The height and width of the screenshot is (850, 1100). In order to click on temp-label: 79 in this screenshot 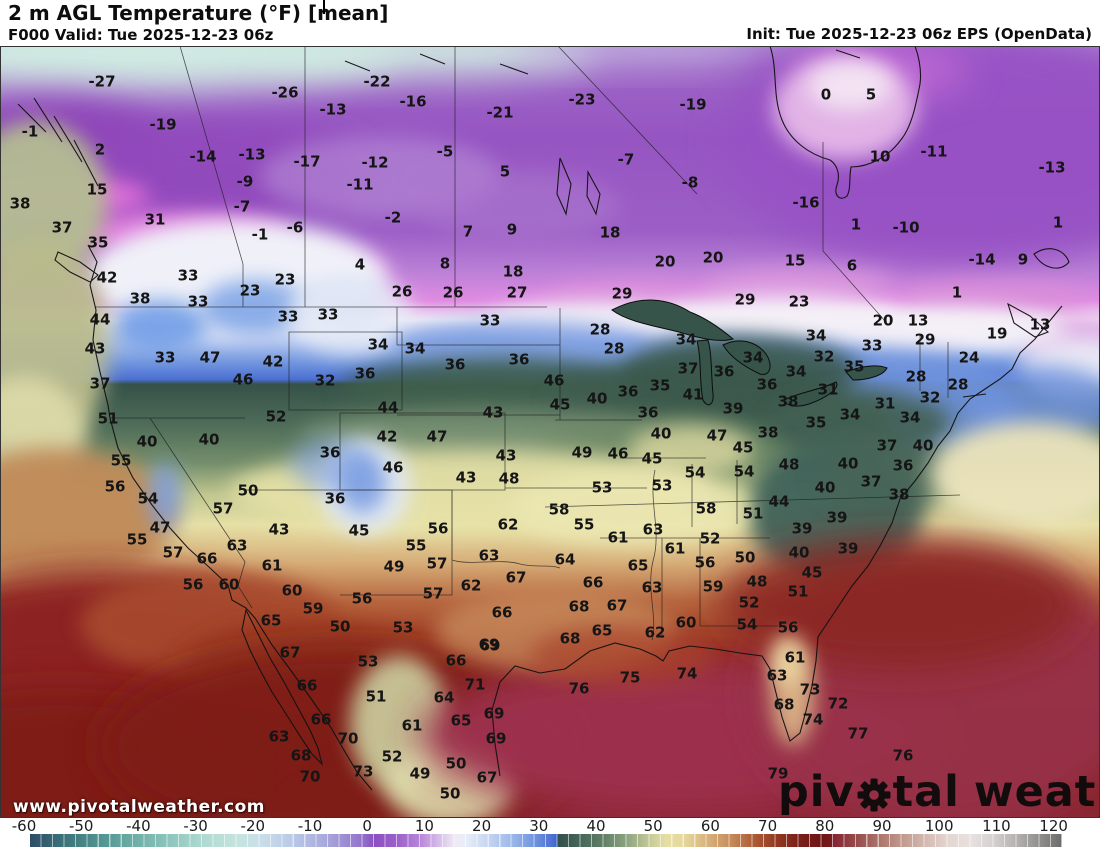, I will do `click(778, 773)`.